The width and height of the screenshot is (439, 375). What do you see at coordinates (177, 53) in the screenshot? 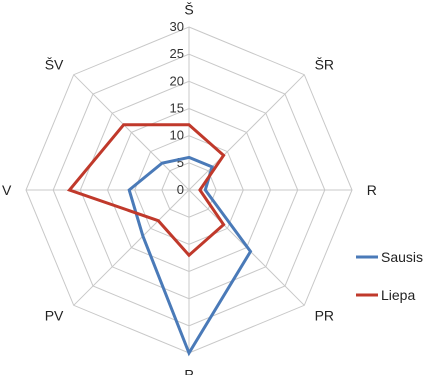
I see `tick-label: 25` at bounding box center [177, 53].